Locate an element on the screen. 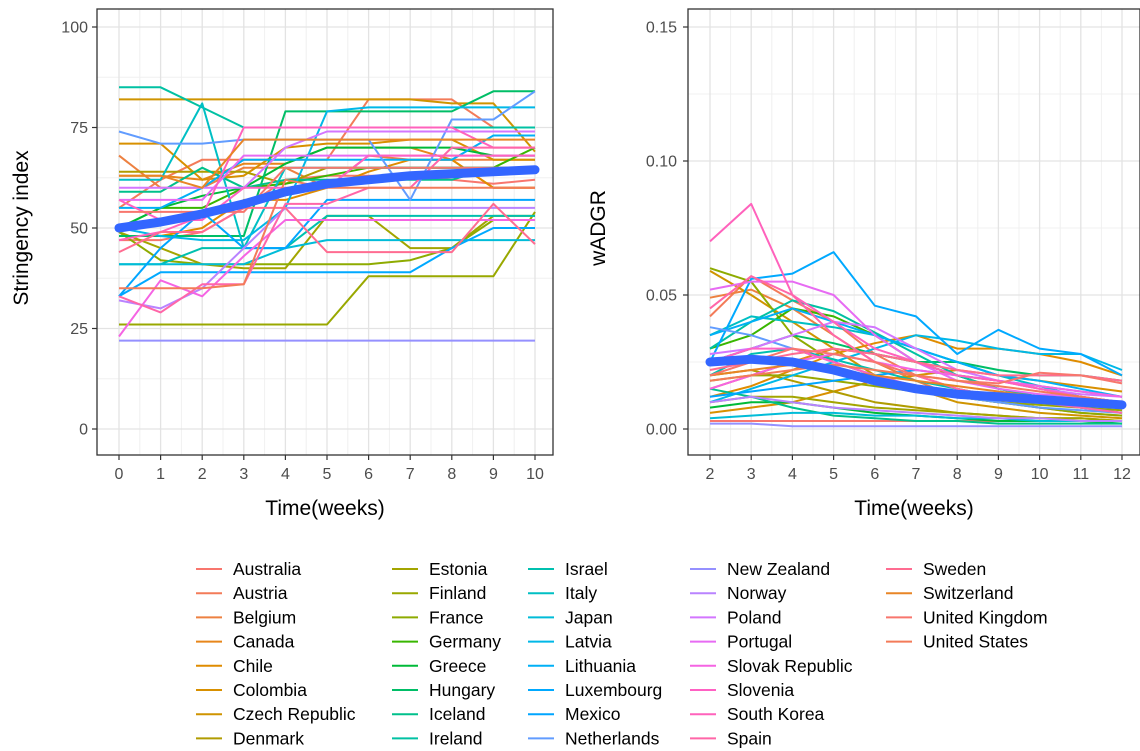 This screenshot has height=751, width=1140. legend-label: New Zealand is located at coordinates (778, 569).